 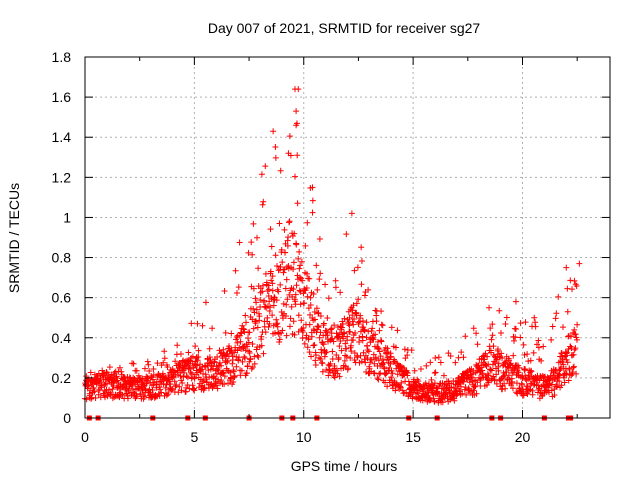 I want to click on y-tick-label: 1.2, so click(x=62, y=177).